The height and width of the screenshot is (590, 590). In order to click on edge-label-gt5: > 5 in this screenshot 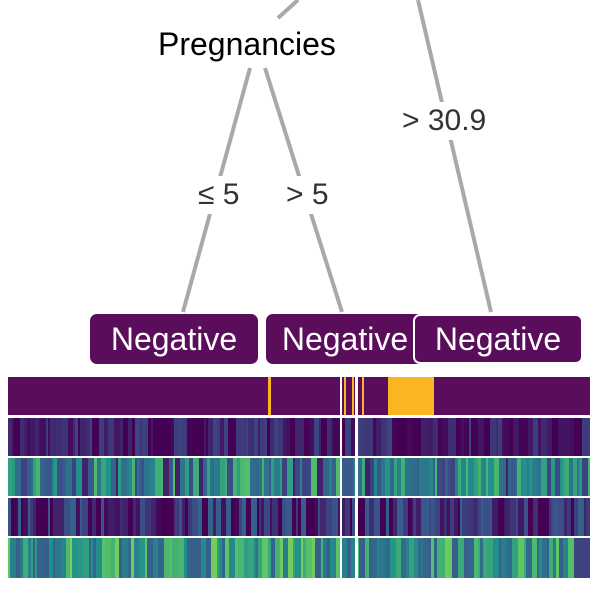, I will do `click(307, 195)`.